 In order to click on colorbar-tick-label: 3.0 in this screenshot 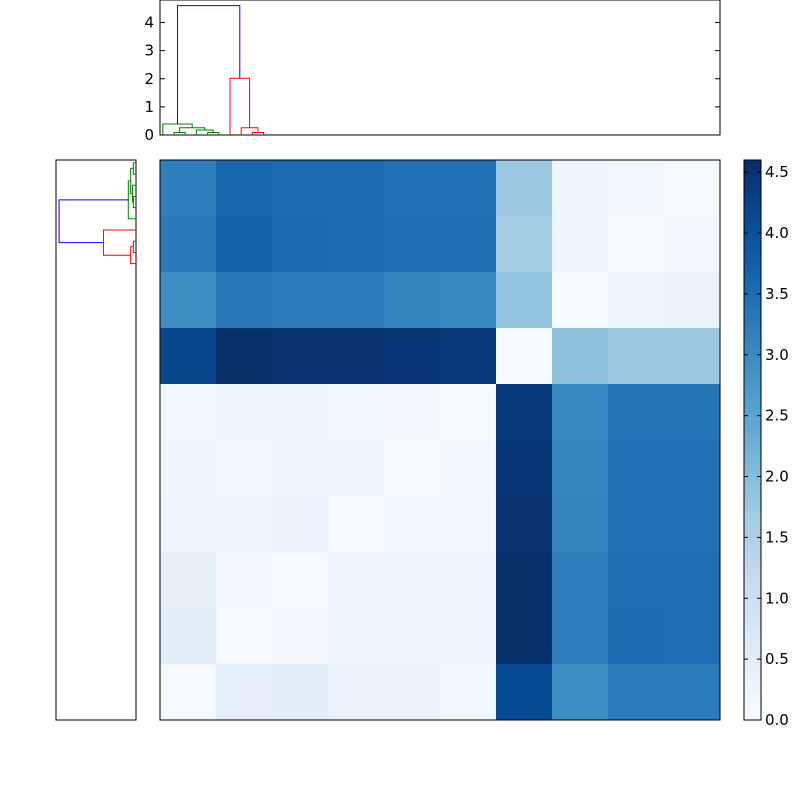, I will do `click(777, 355)`.